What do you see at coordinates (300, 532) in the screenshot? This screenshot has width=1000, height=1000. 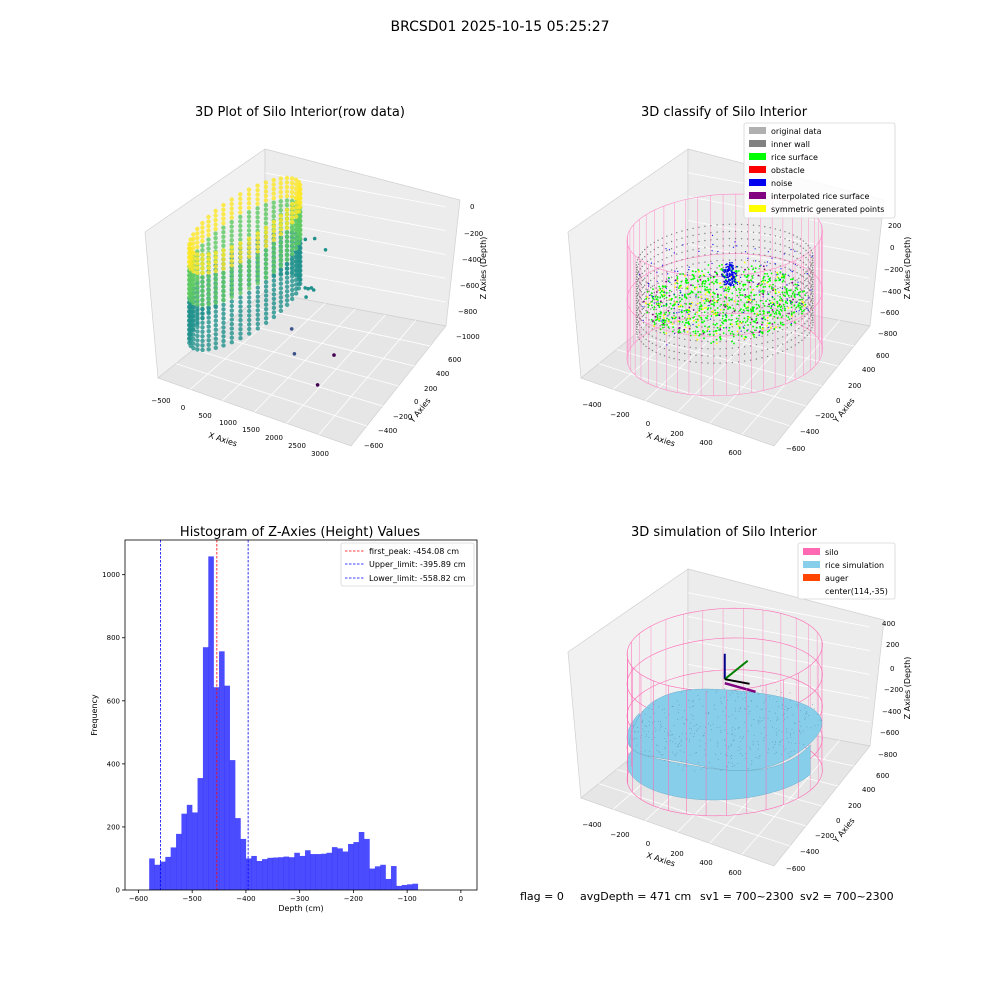 I see `histogram-title: Histogram of Z-Axies (Height) Values` at bounding box center [300, 532].